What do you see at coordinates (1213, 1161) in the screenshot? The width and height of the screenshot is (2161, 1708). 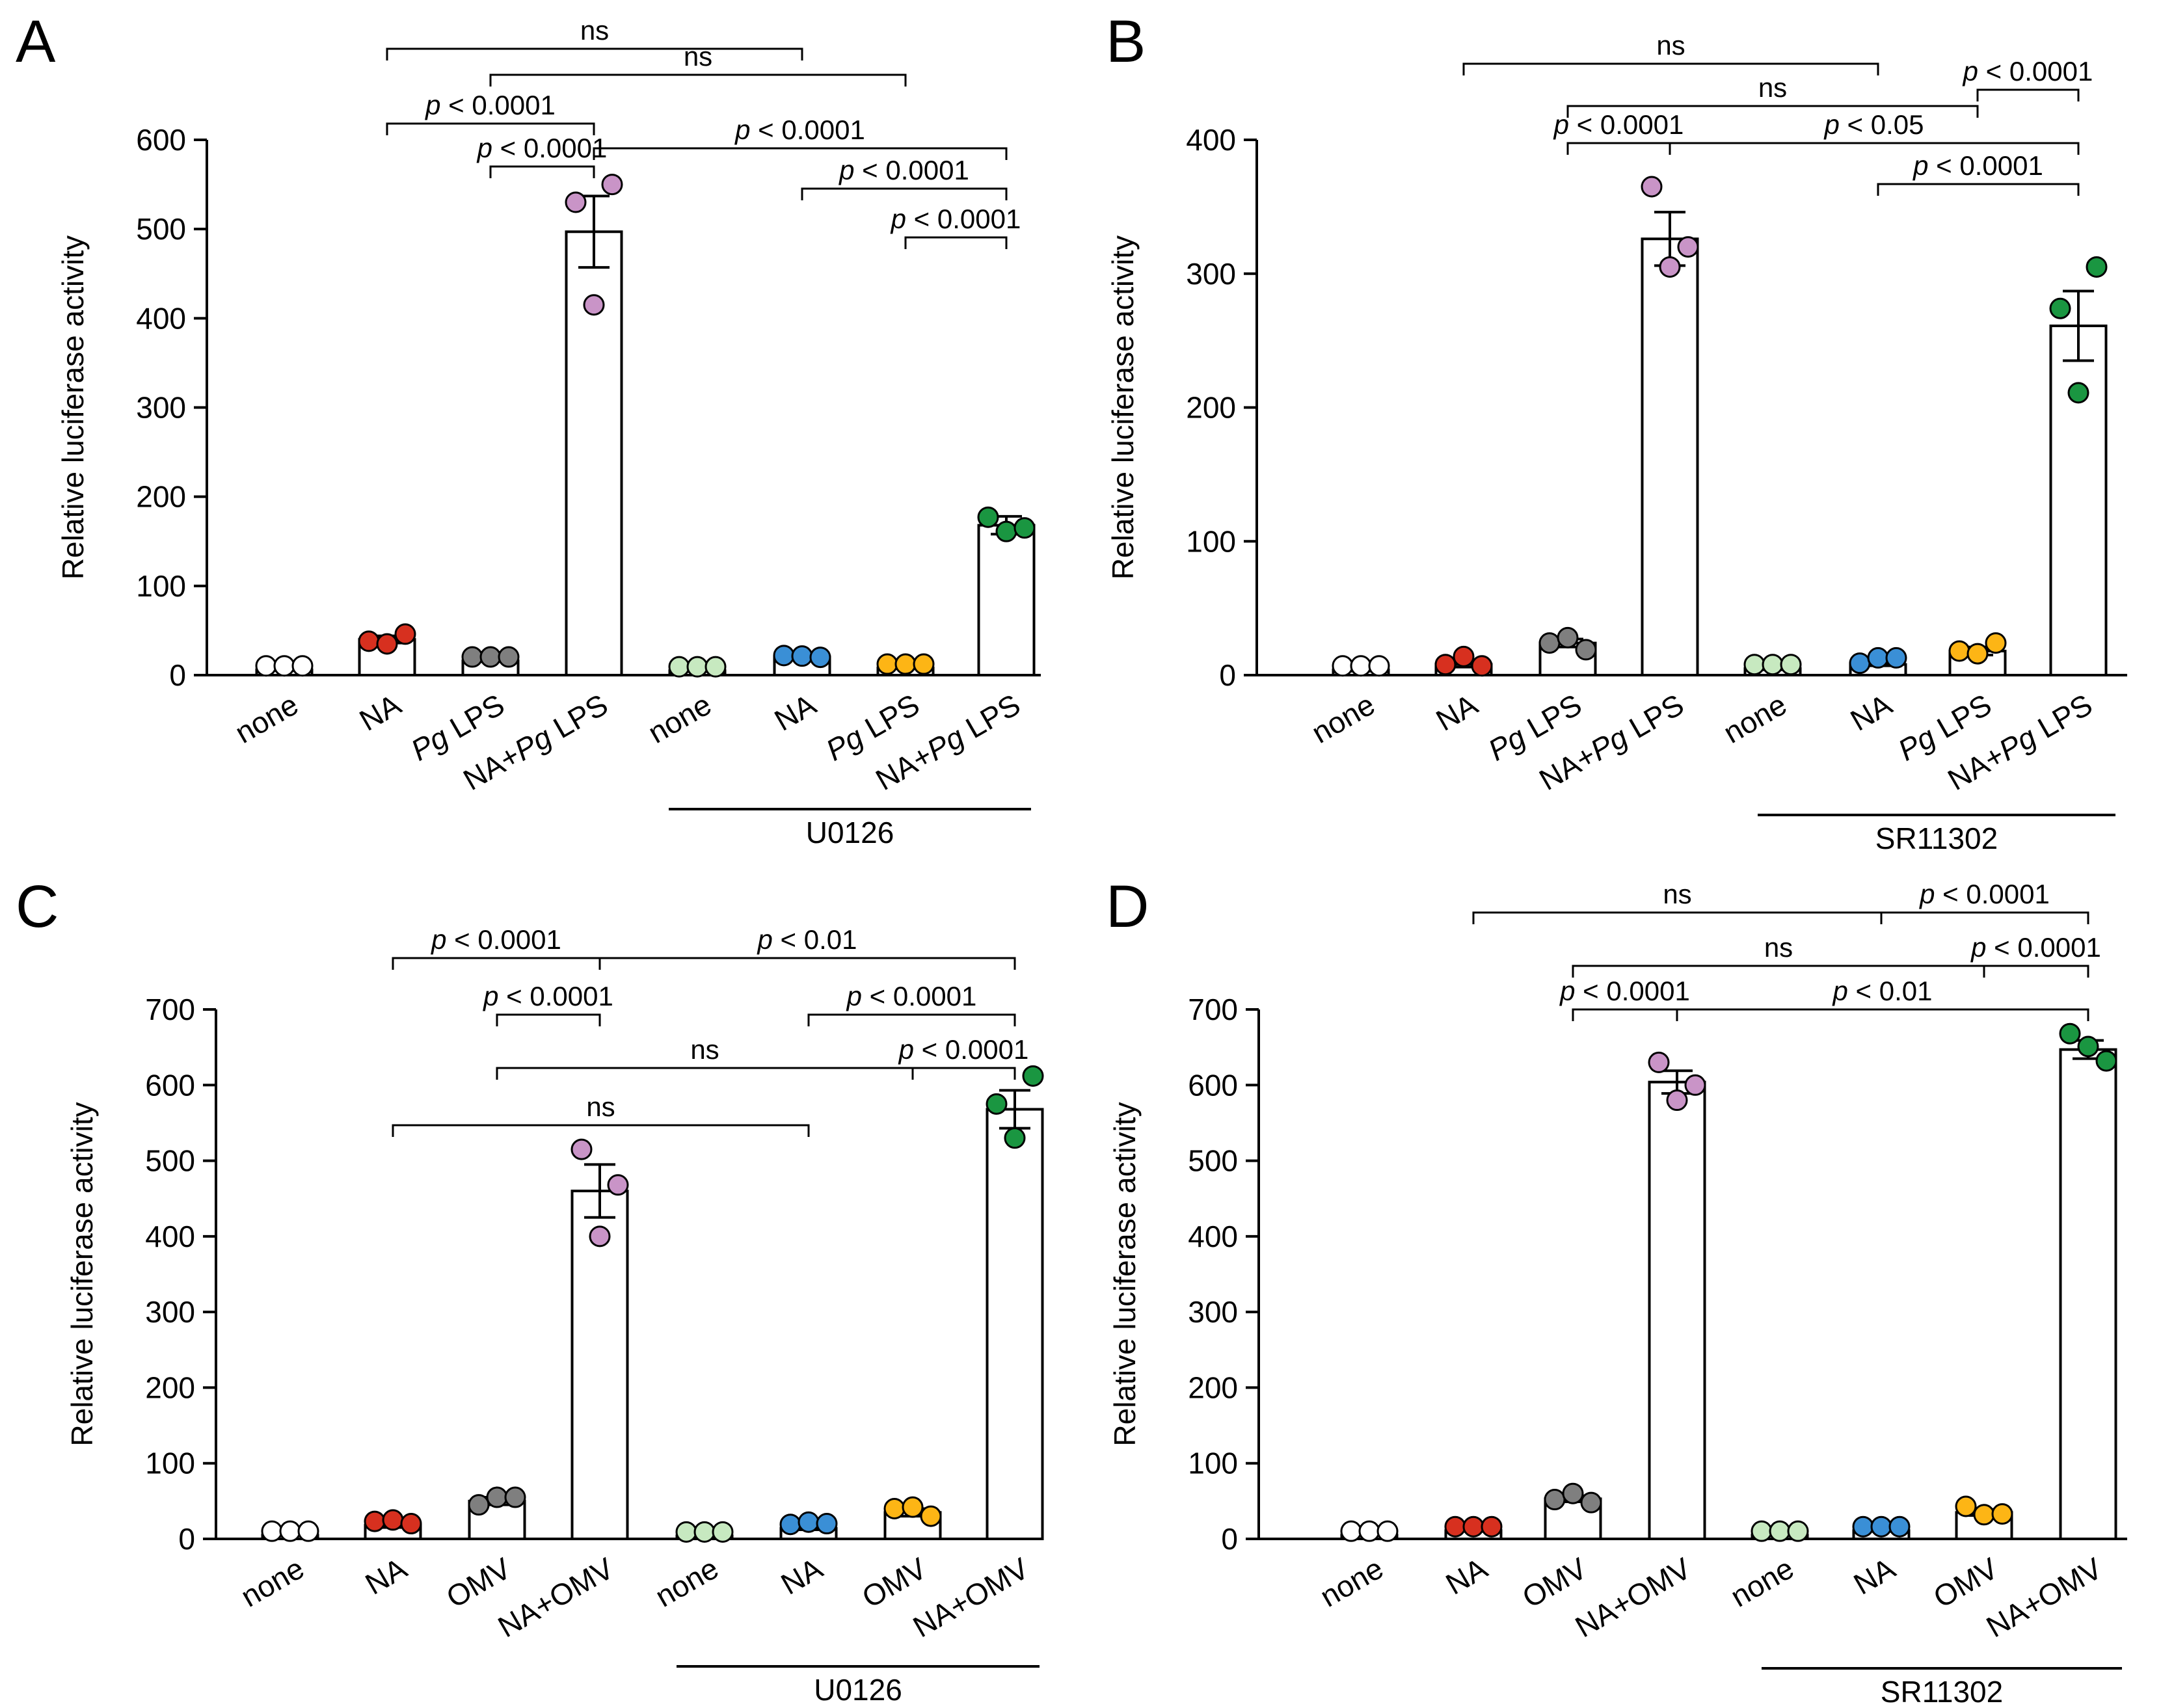 I see `y-tick-label: 500` at bounding box center [1213, 1161].